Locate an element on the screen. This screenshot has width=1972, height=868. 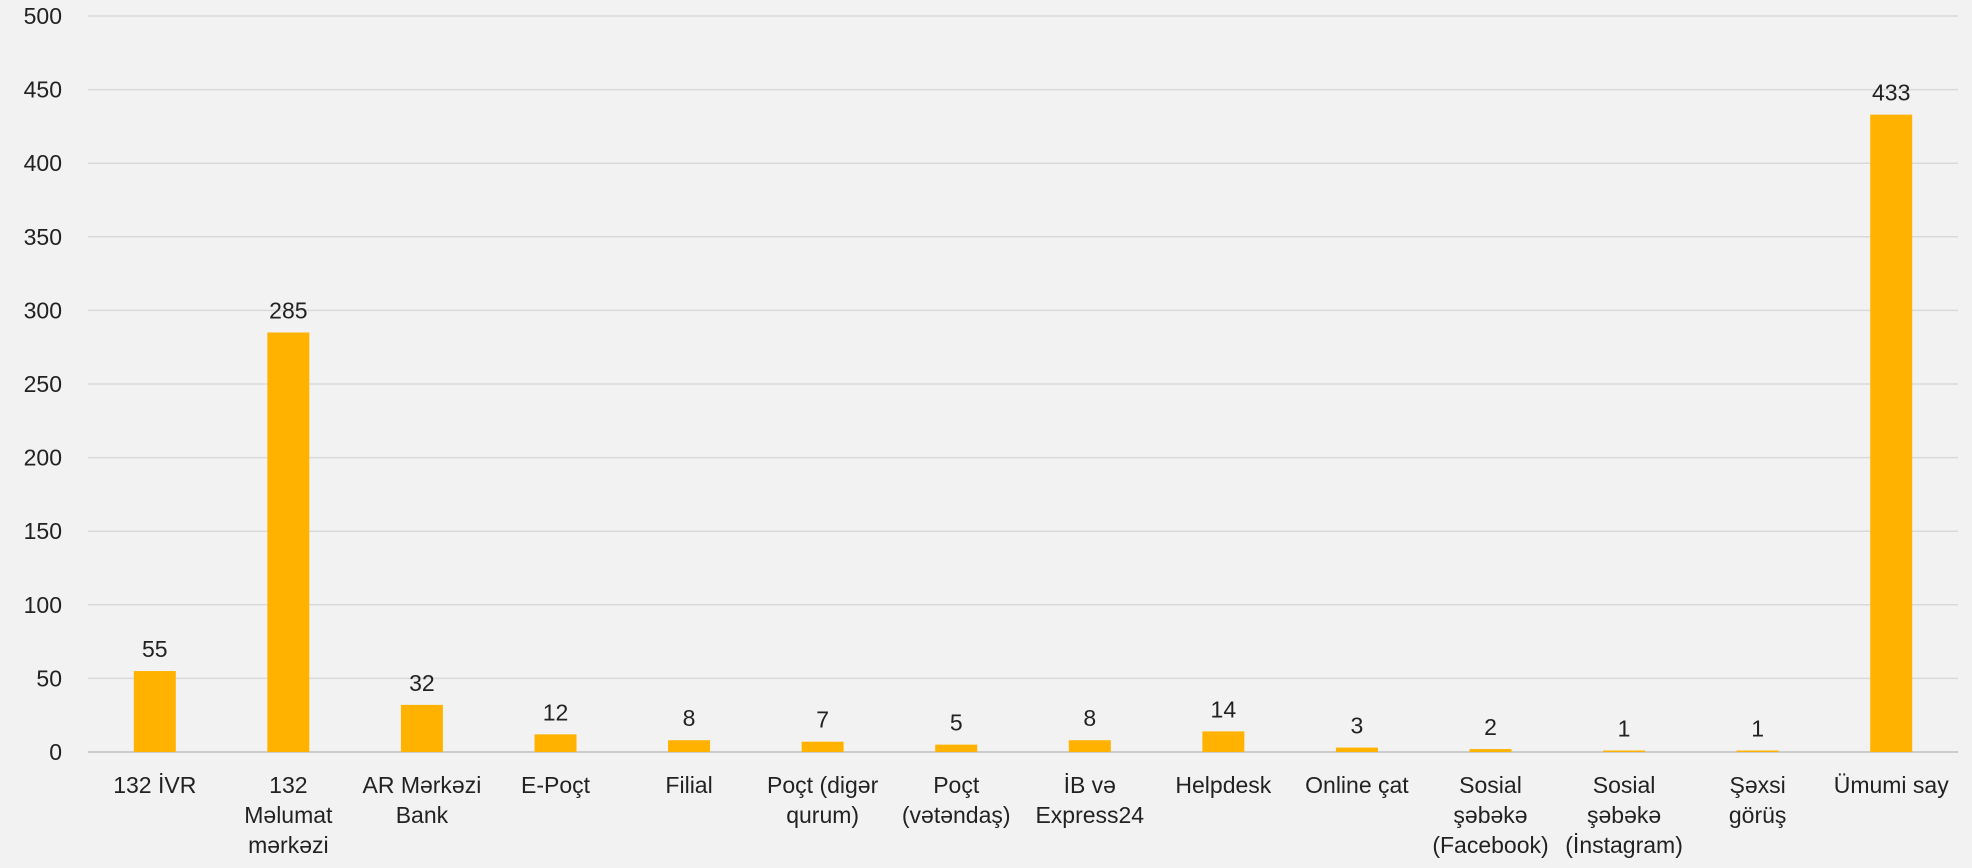
y-tick-label: 500 is located at coordinates (43, 16).